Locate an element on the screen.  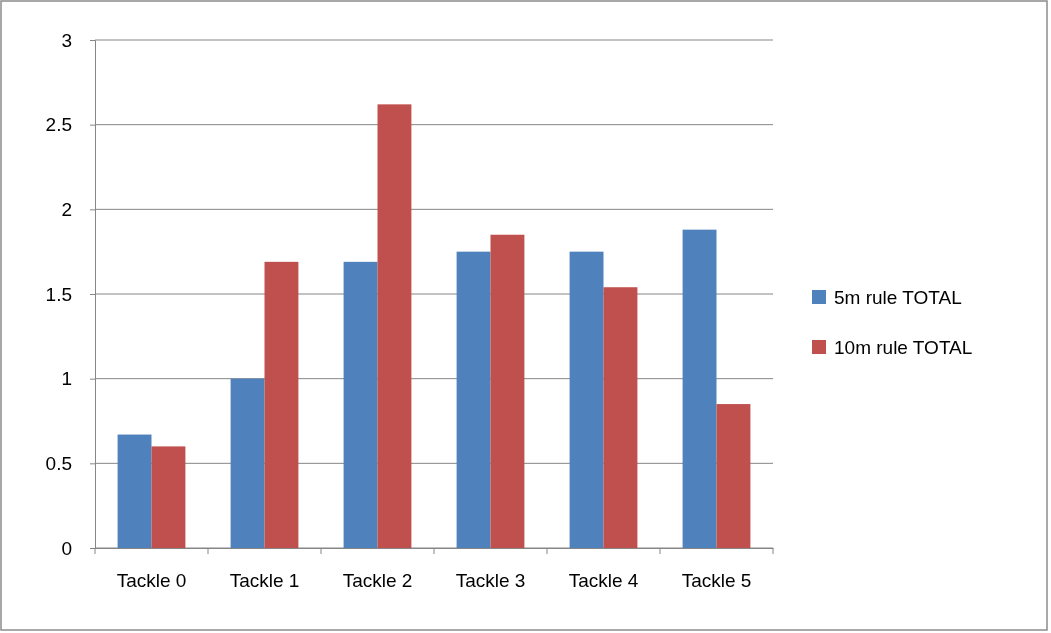
x-tick-label: Tackle 0 is located at coordinates (151, 581).